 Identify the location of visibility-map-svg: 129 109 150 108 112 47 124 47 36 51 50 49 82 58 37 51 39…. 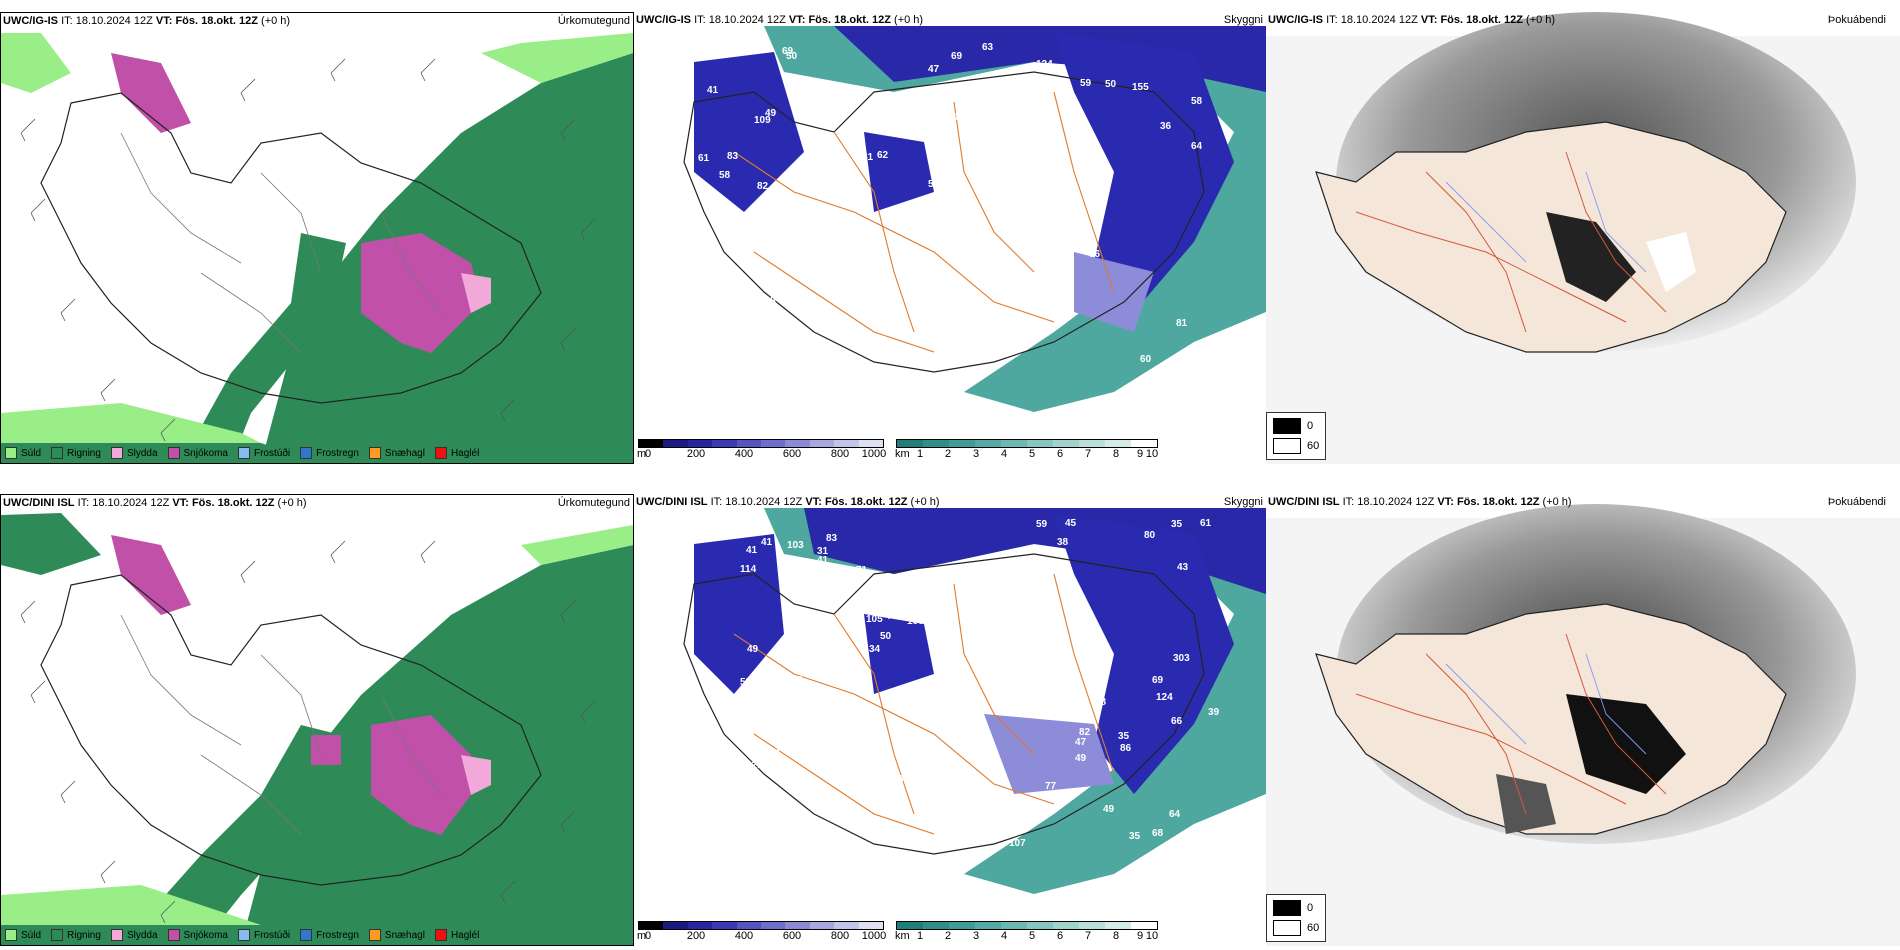
(950, 229).